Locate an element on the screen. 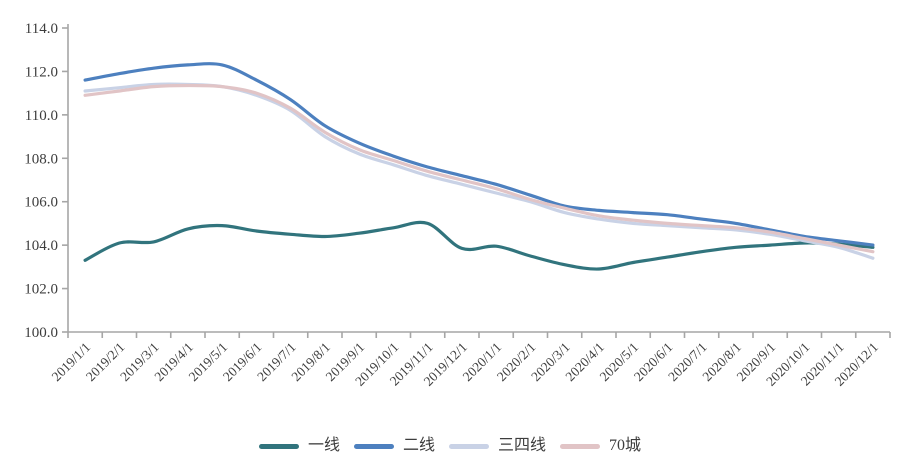 This screenshot has height=466, width=900. legend-item-cities70: 70城 is located at coordinates (600, 446).